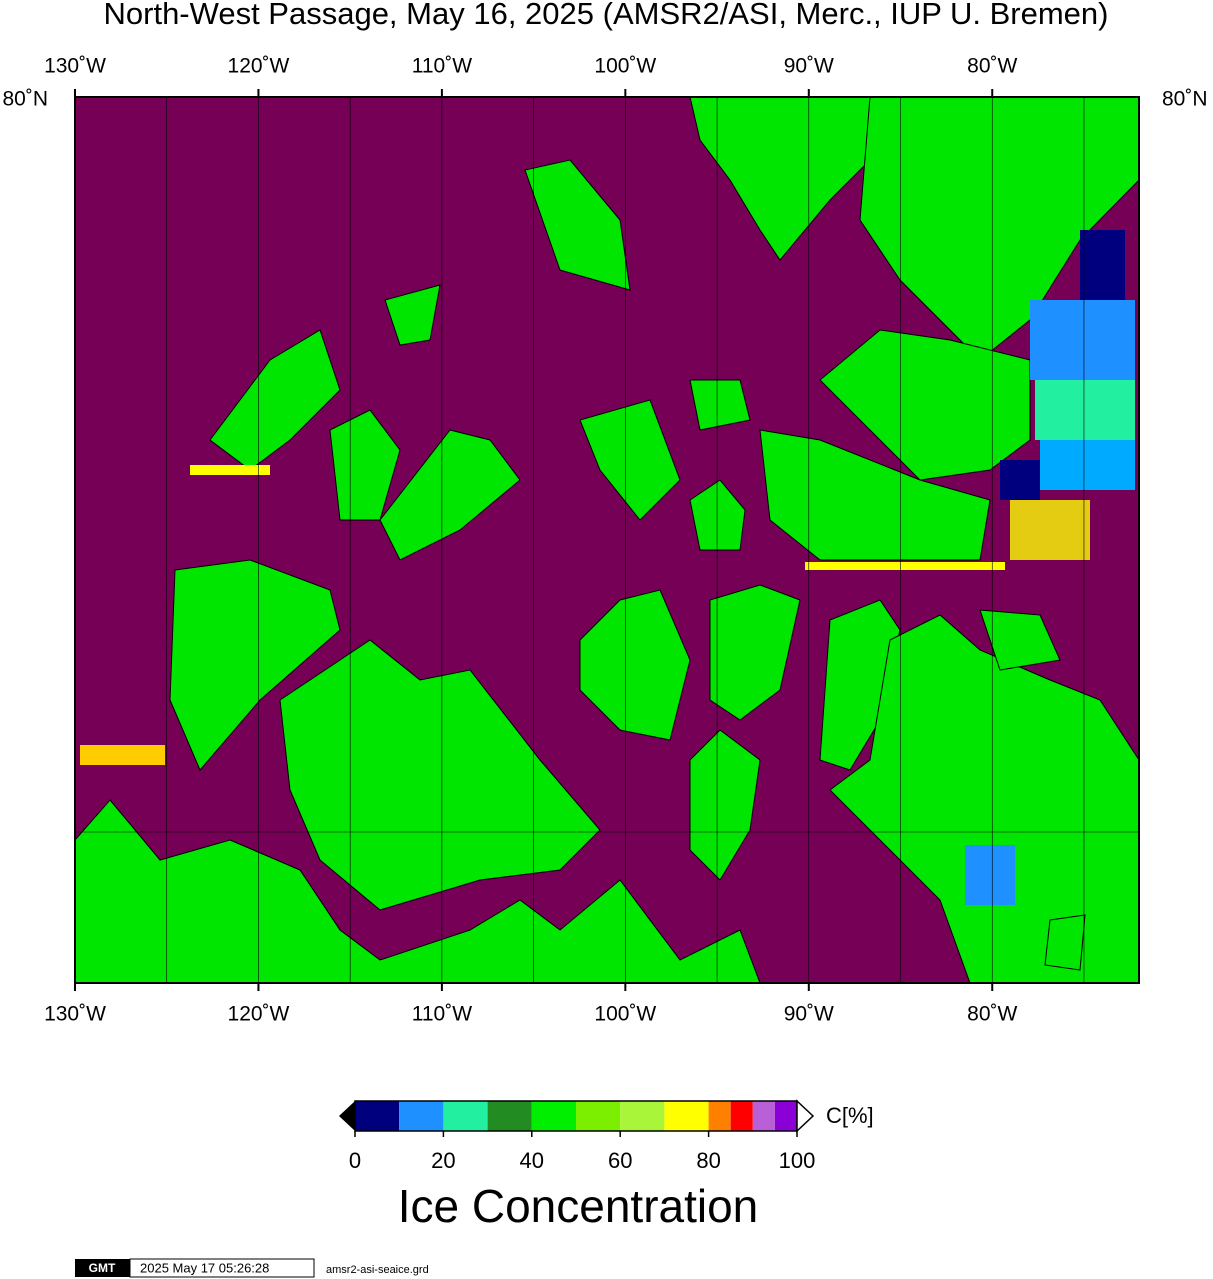  What do you see at coordinates (204, 1267) in the screenshot?
I see `timestamp: 2025 May 17 05:26:28` at bounding box center [204, 1267].